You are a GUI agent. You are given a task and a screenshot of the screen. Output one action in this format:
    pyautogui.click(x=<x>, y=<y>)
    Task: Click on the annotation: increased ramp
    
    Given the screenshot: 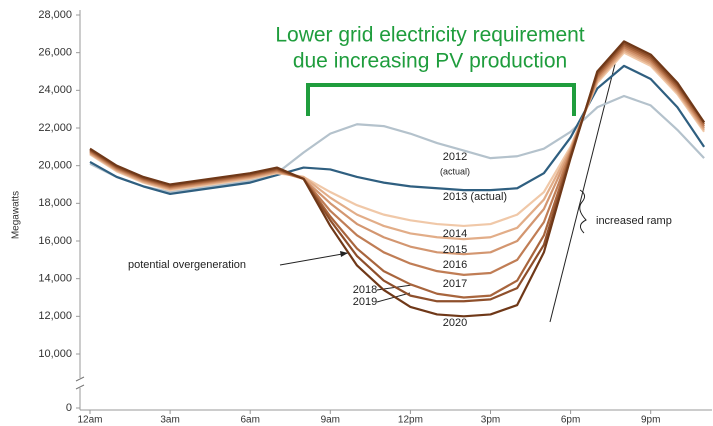 What is the action you would take?
    pyautogui.click(x=634, y=221)
    